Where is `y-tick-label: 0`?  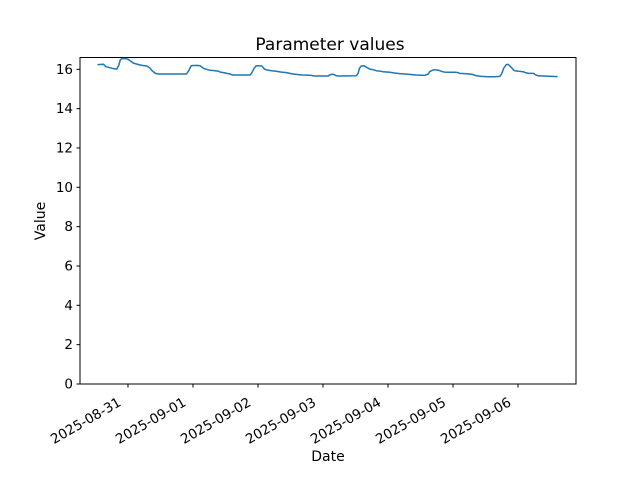
y-tick-label: 0 is located at coordinates (68, 385).